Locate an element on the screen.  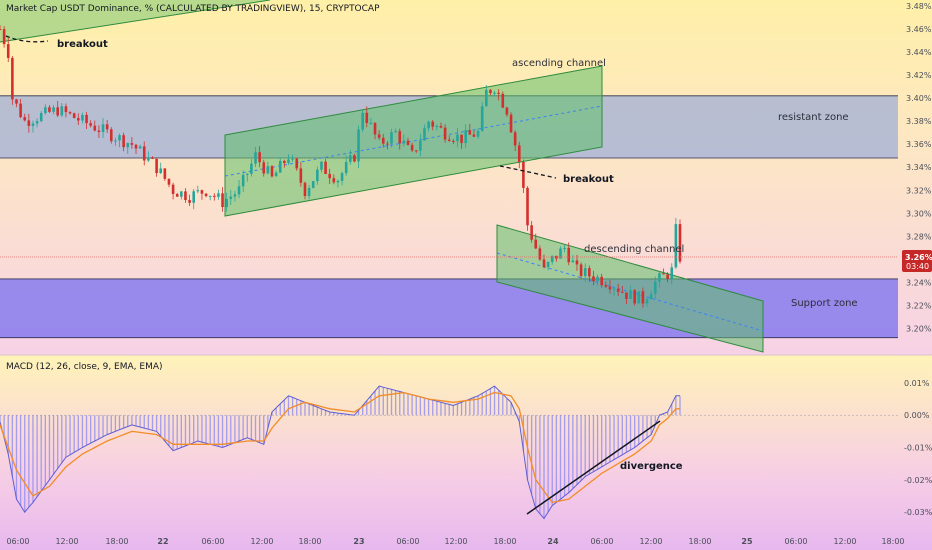
ascending-channel-midline is located at coordinates (413, 141).